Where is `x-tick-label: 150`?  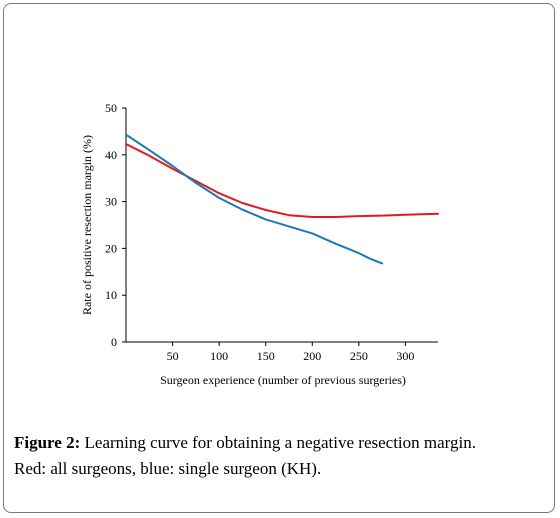
x-tick-label: 150 is located at coordinates (266, 356).